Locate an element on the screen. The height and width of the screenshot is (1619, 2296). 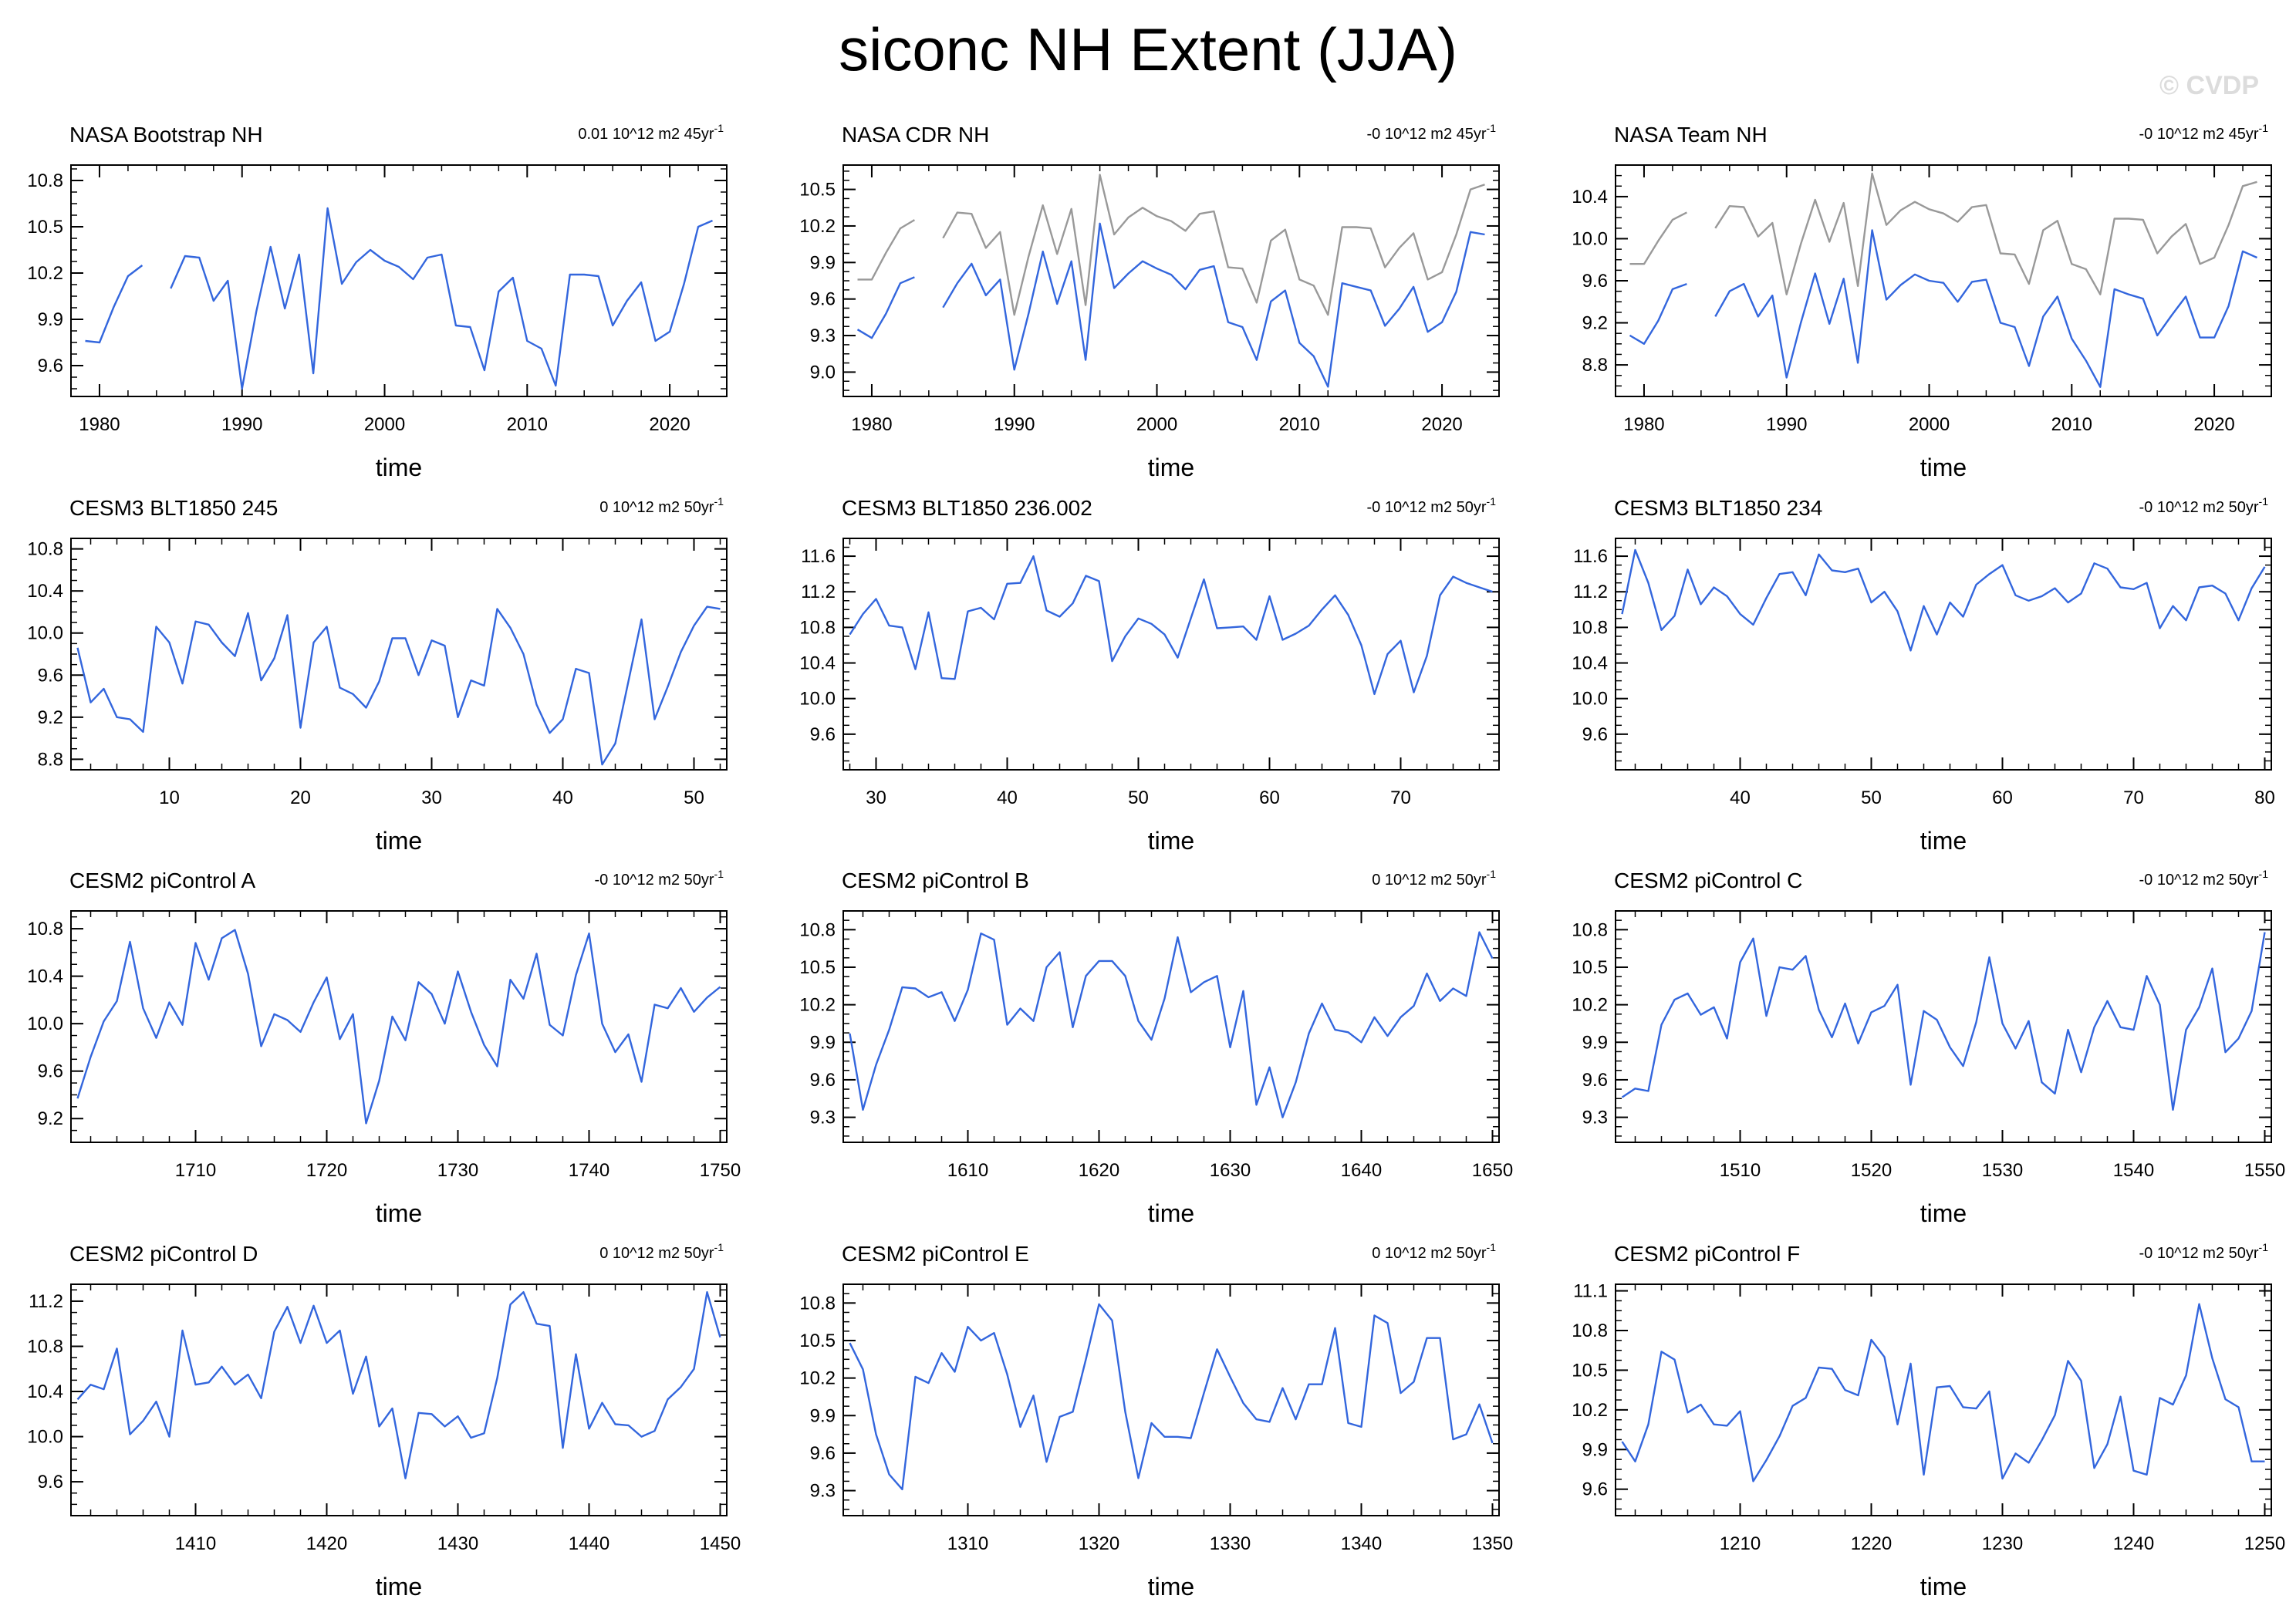
x-tick-label: 2010 is located at coordinates (1299, 424).